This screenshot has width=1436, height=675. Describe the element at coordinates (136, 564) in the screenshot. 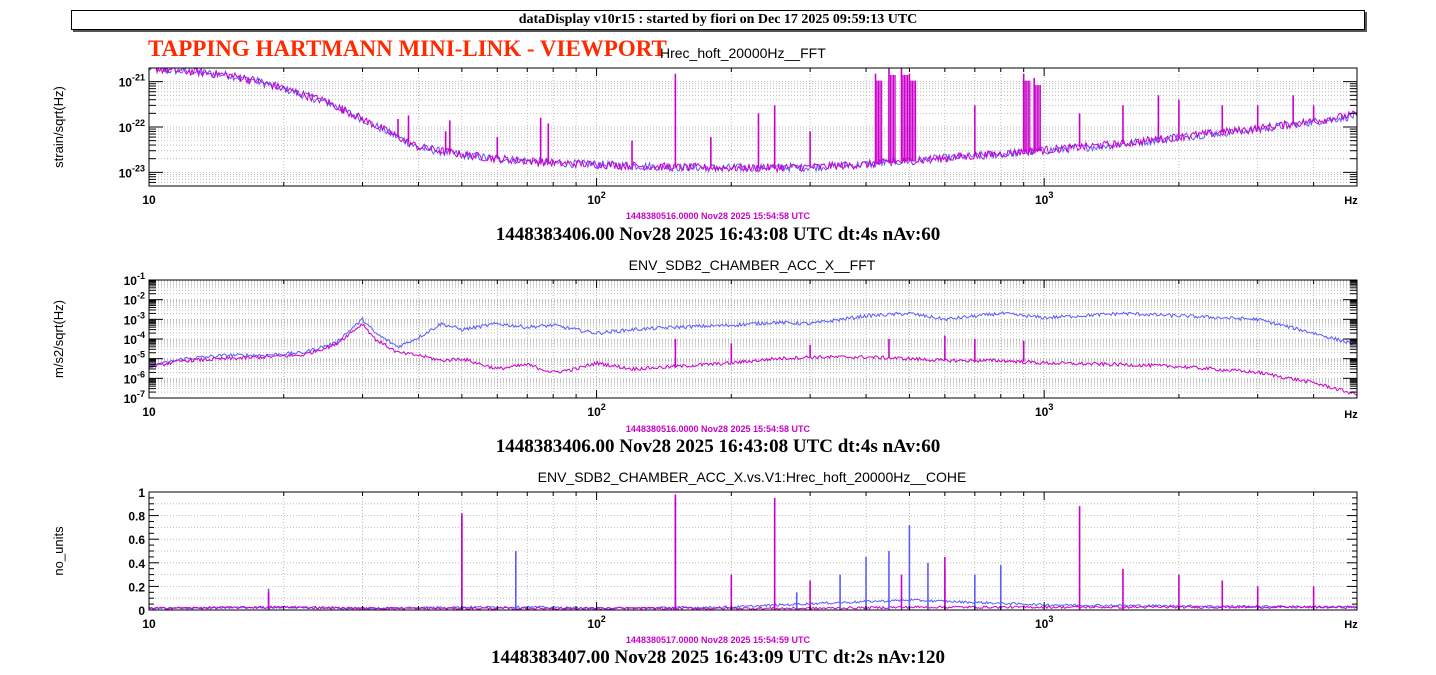

I see `y-tick-label: 0.4` at that location.